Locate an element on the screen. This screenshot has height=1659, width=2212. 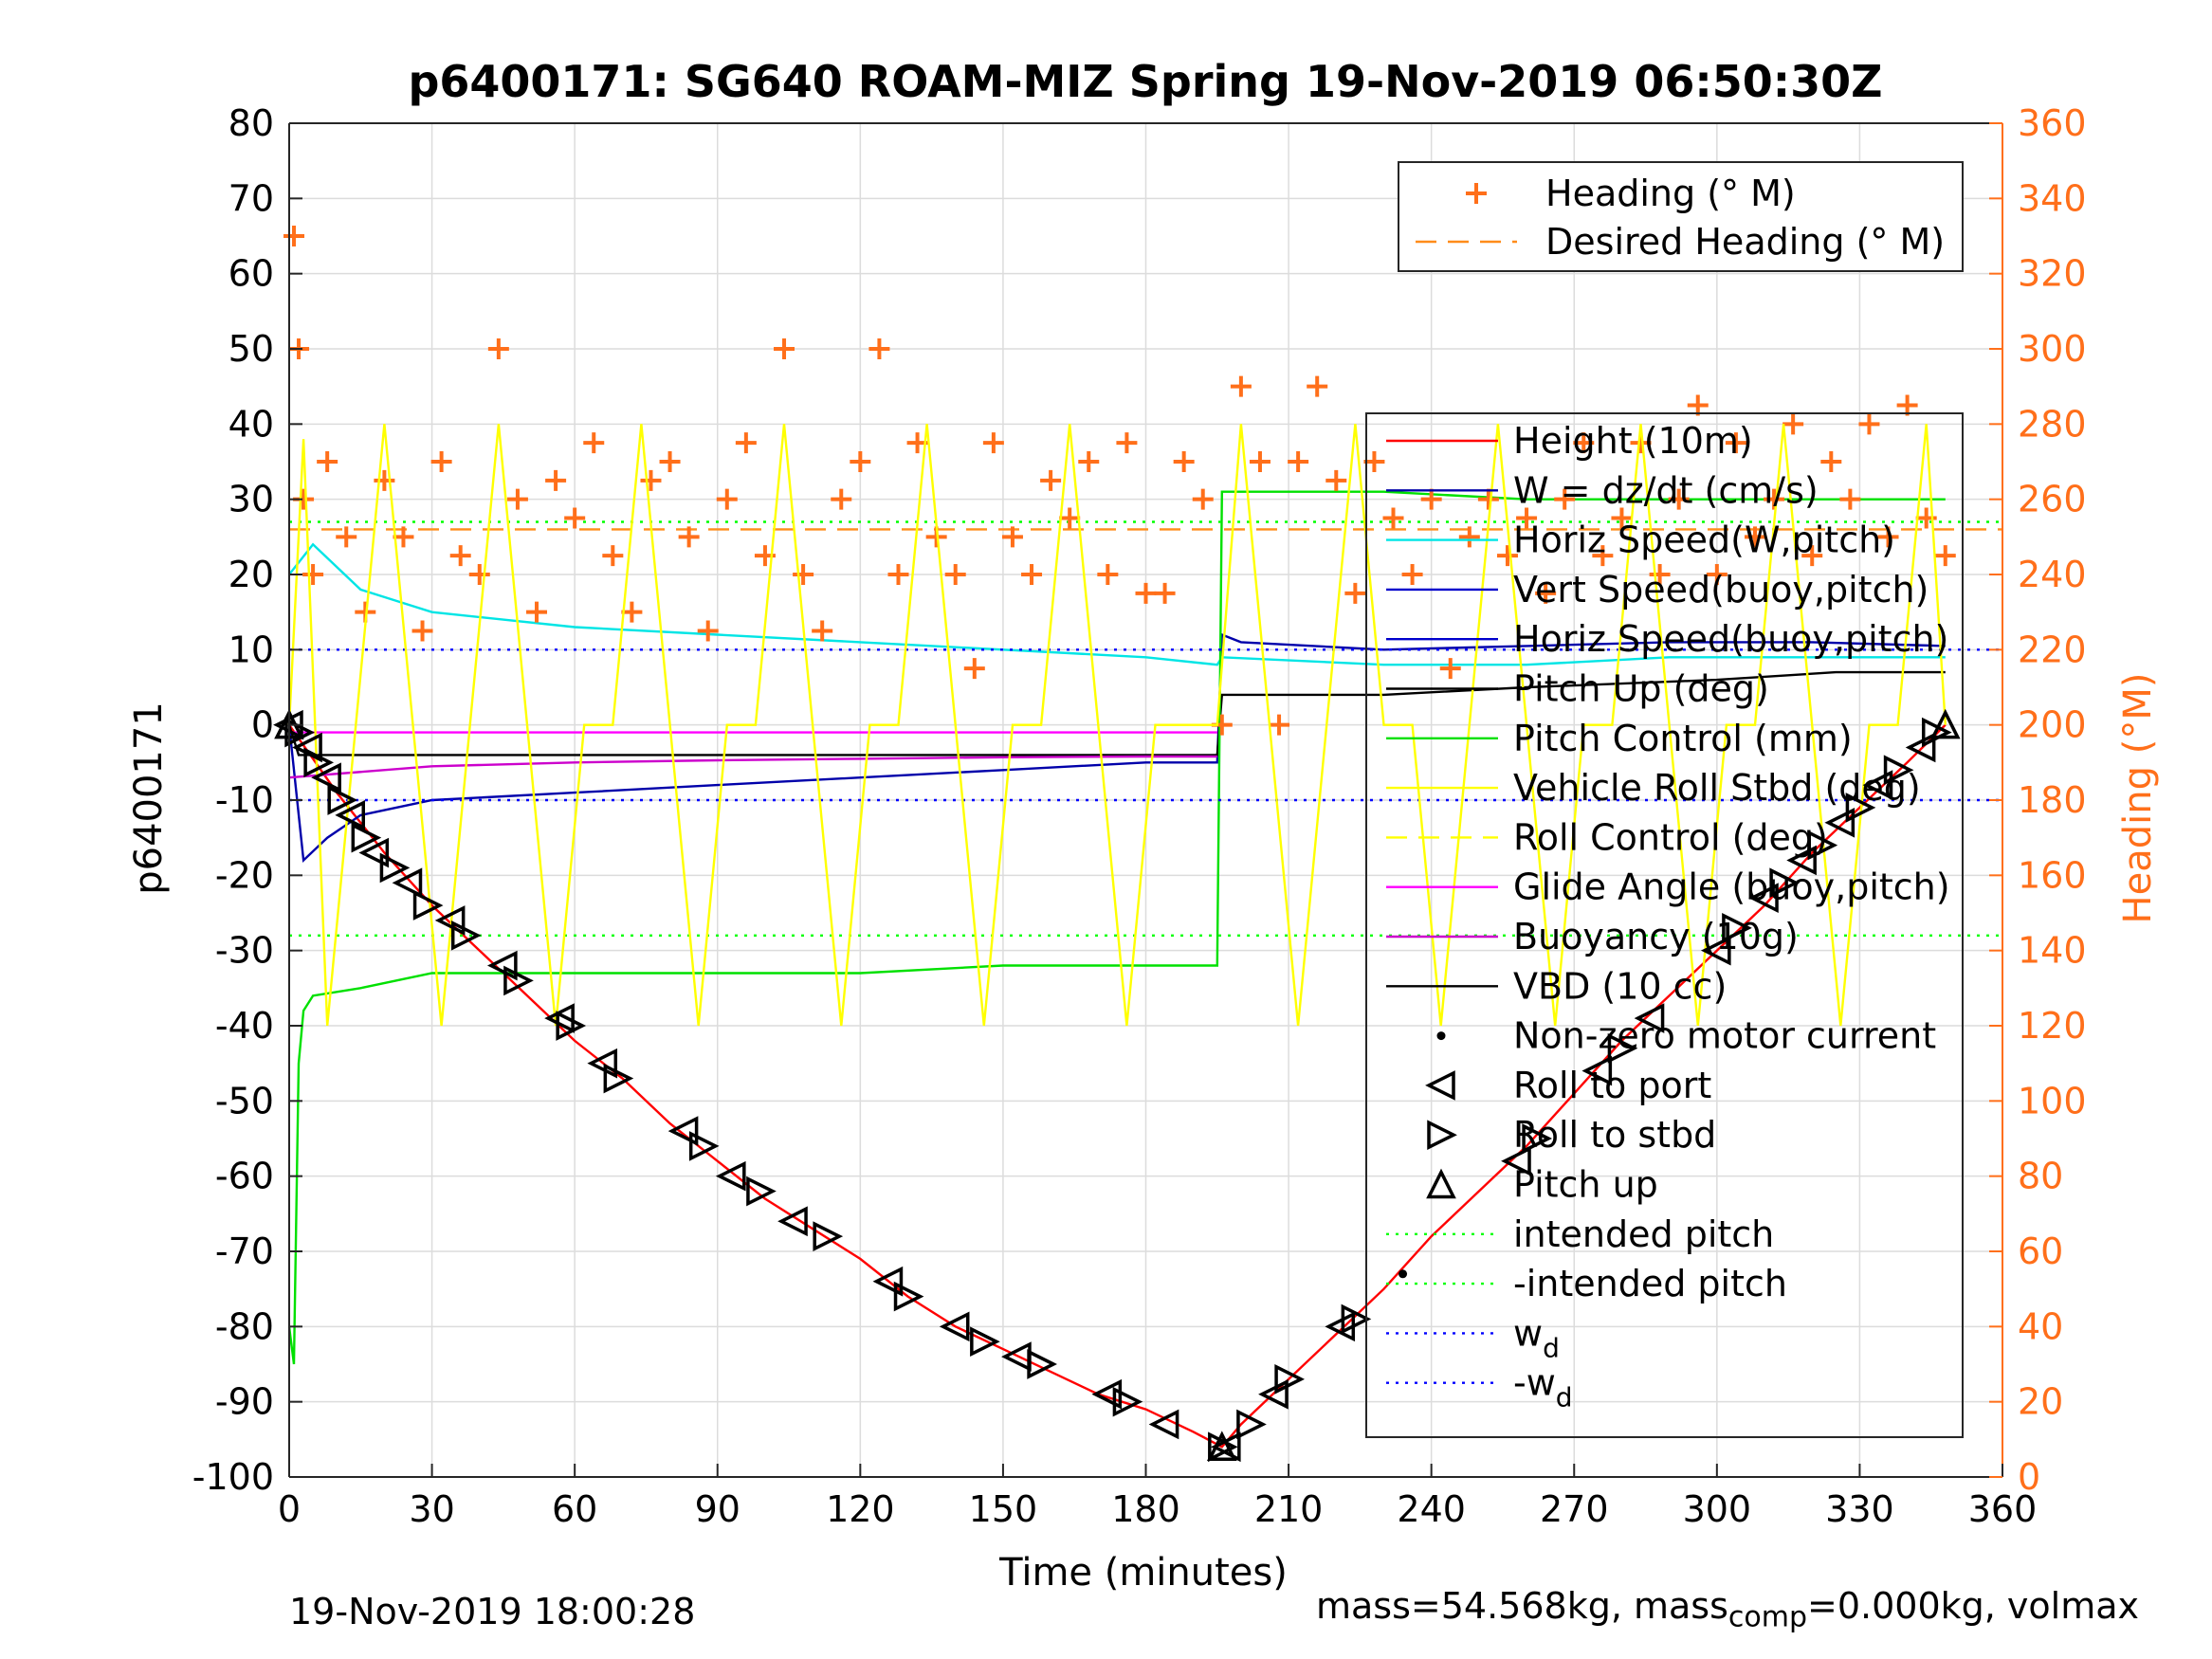
y-tick-label-left: -90 is located at coordinates (244, 1402).